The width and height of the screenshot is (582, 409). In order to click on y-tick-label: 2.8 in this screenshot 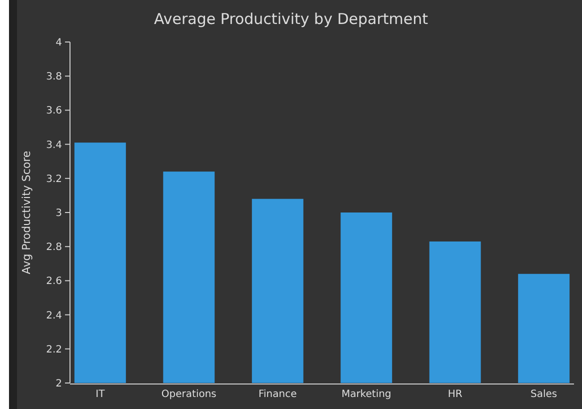, I will do `click(54, 248)`.